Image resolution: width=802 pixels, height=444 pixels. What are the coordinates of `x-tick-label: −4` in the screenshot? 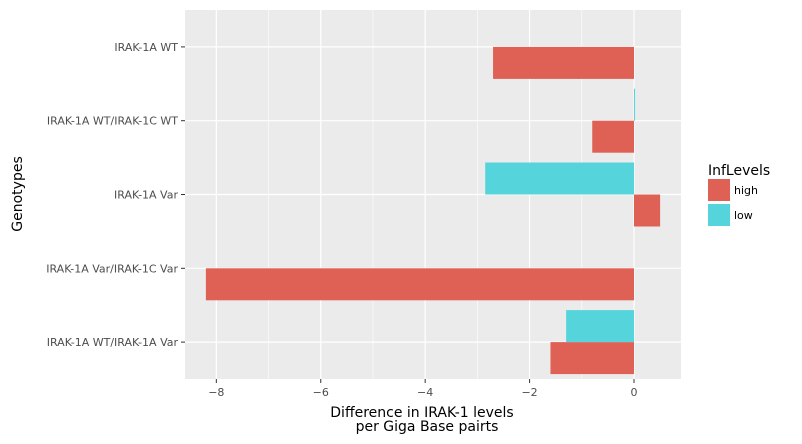 It's located at (425, 392).